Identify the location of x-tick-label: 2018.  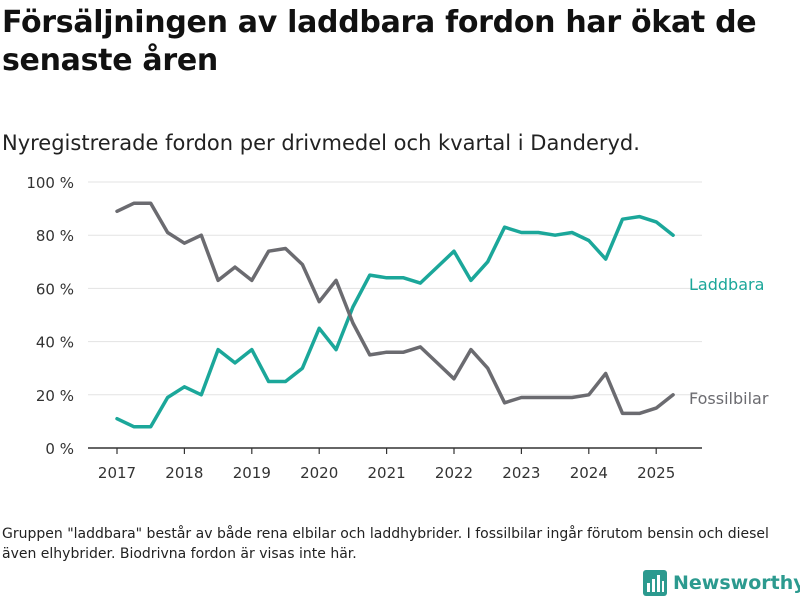
(184, 473).